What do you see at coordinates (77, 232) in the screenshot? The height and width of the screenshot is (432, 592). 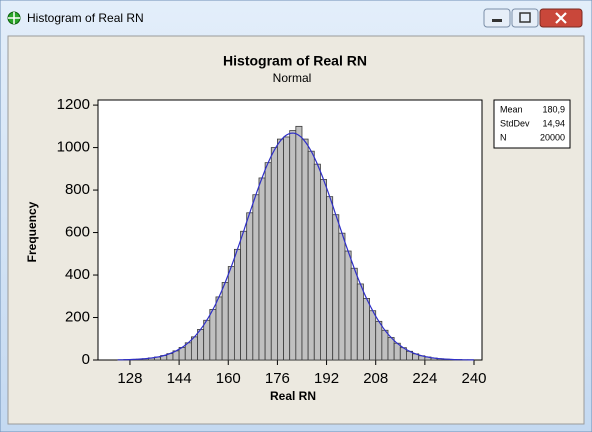 I see `y-tick-label: 600` at bounding box center [77, 232].